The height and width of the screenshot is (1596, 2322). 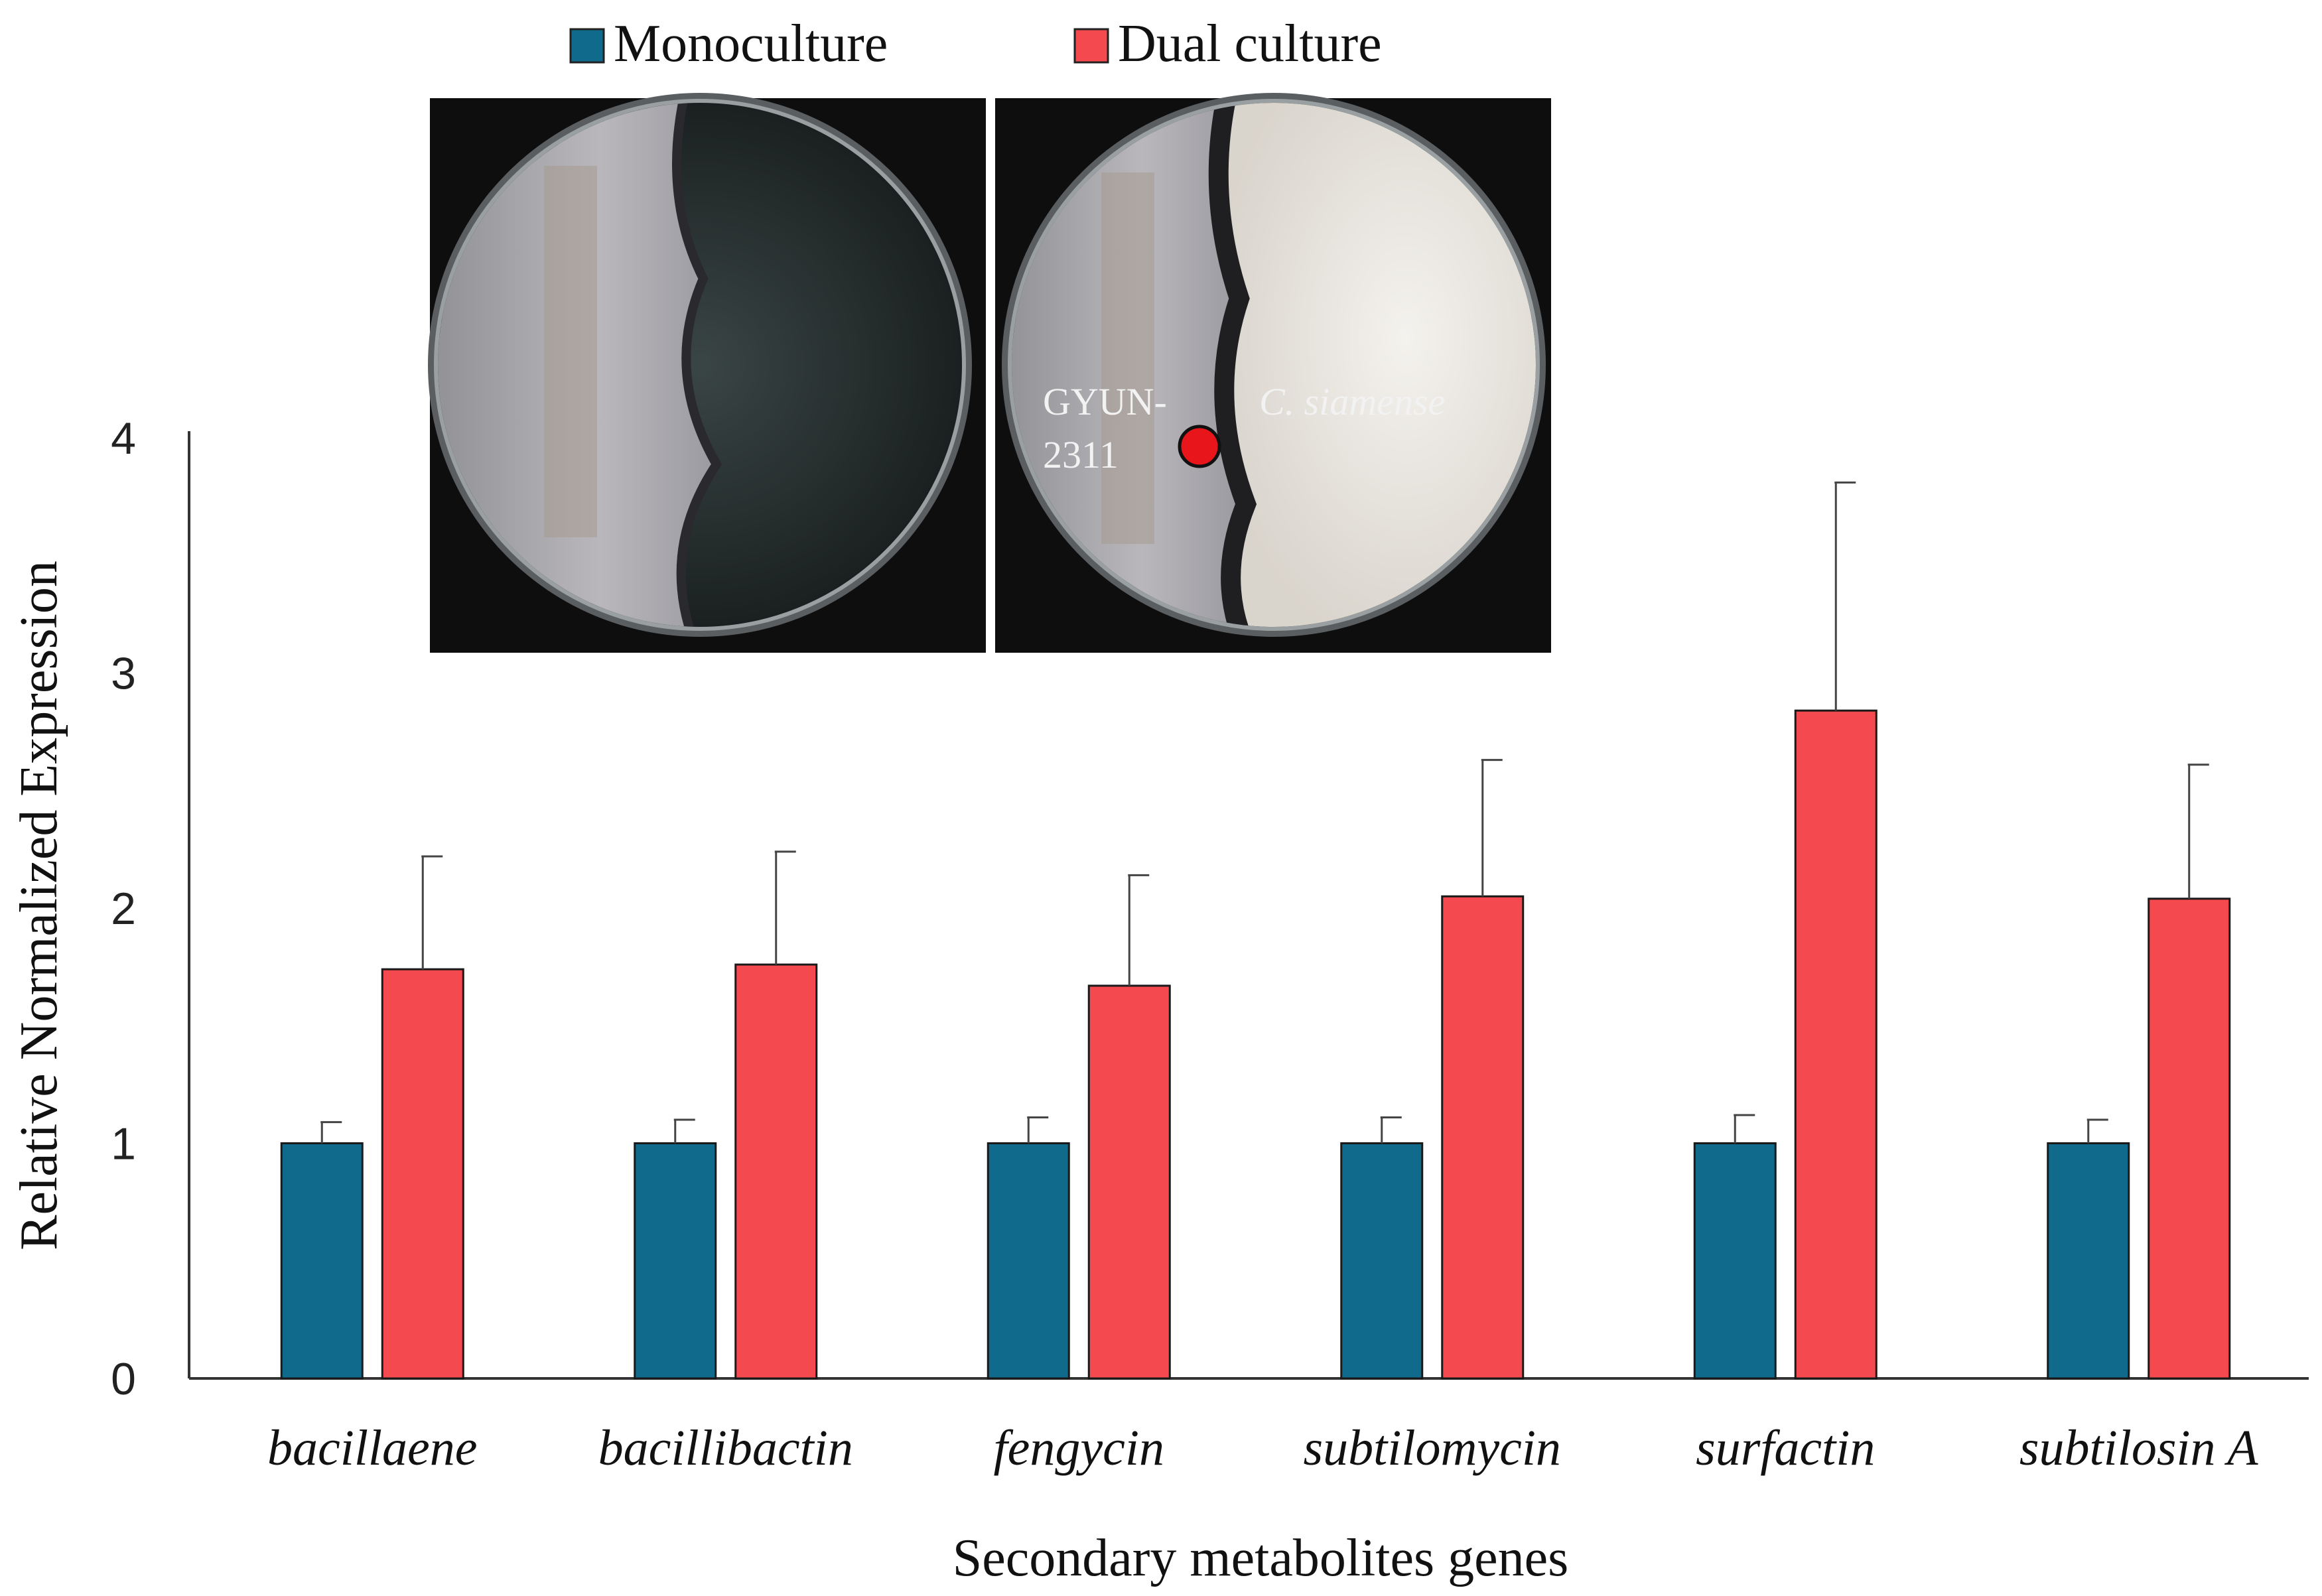 I want to click on y-tick-labels: 0 1 2 3 4, so click(x=124, y=908).